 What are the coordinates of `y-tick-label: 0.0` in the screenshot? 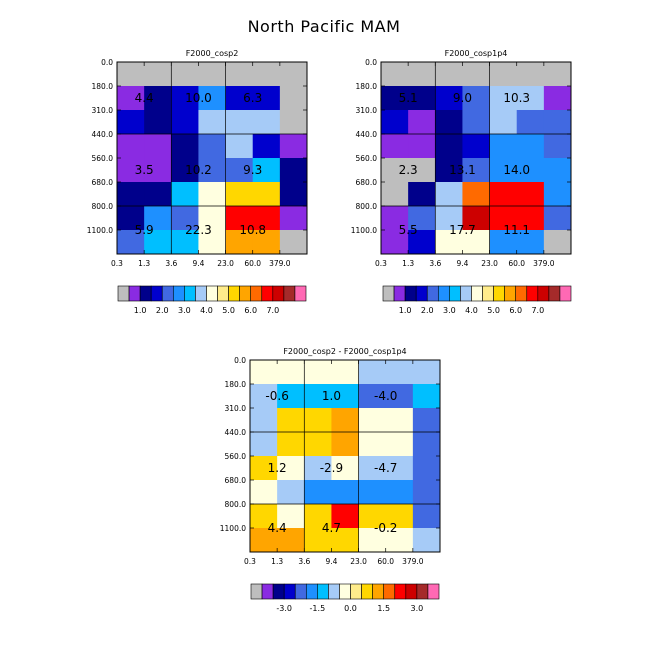 It's located at (371, 62).